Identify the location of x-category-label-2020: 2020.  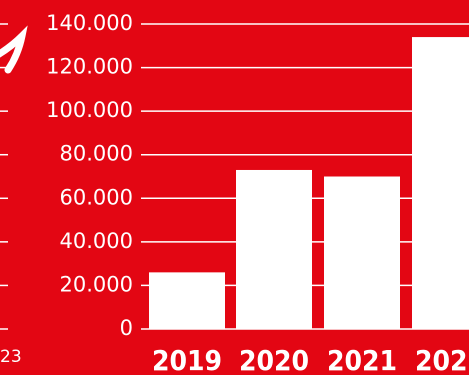
(274, 359).